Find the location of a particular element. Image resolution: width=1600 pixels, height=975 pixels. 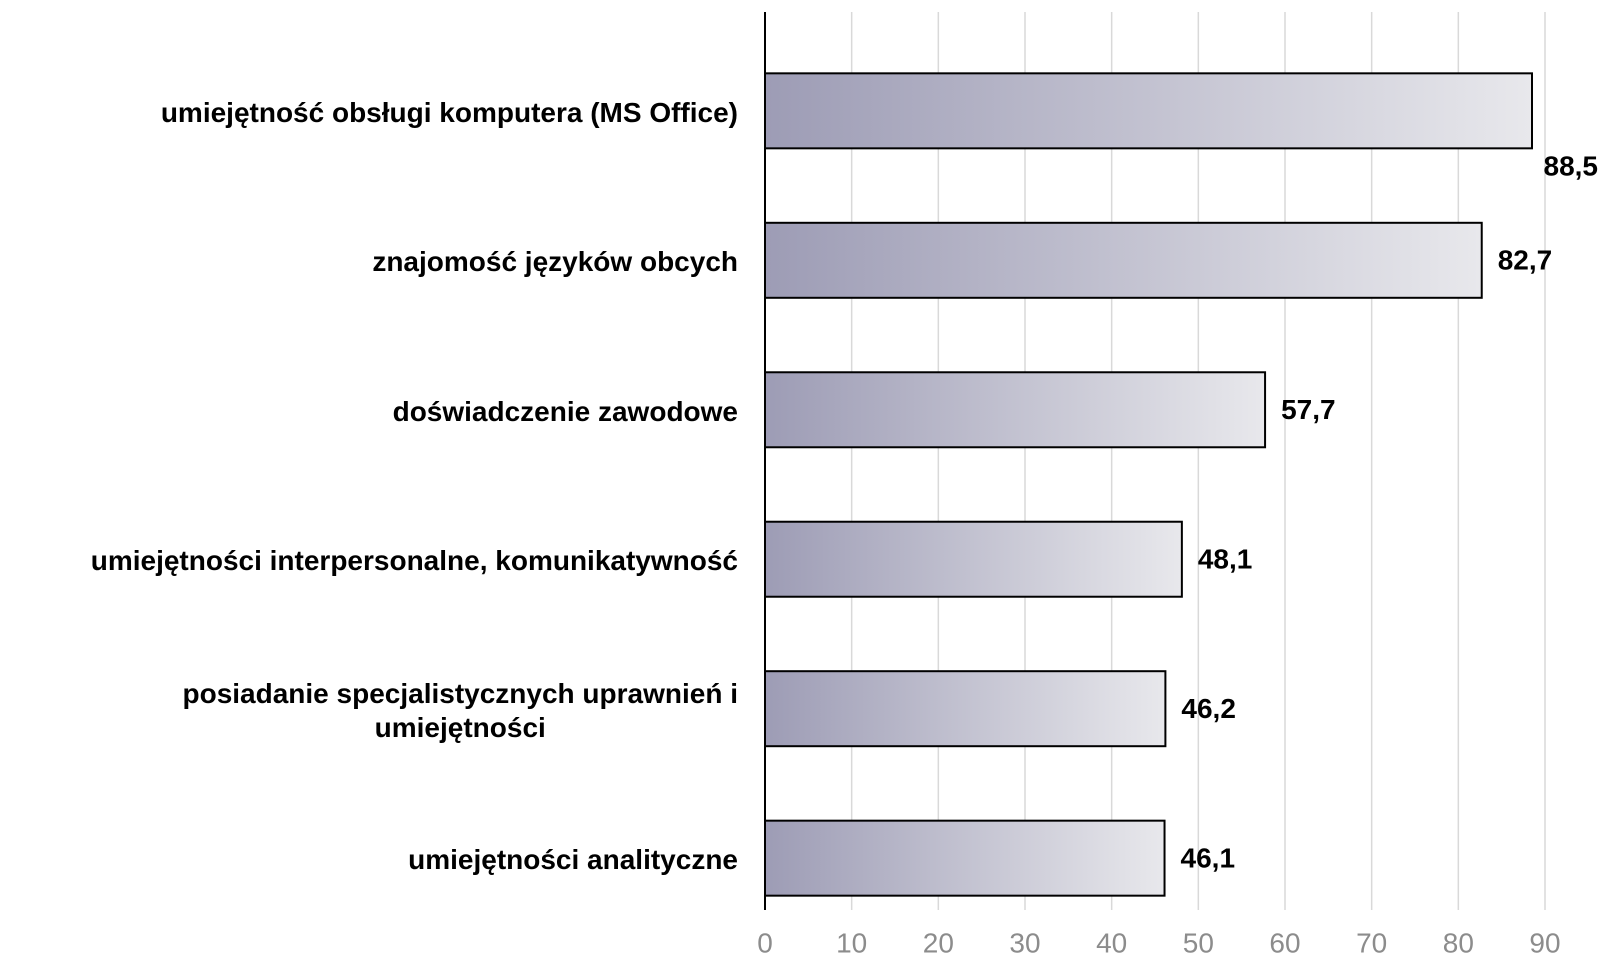

x-tick-label: 60 is located at coordinates (1284, 942).